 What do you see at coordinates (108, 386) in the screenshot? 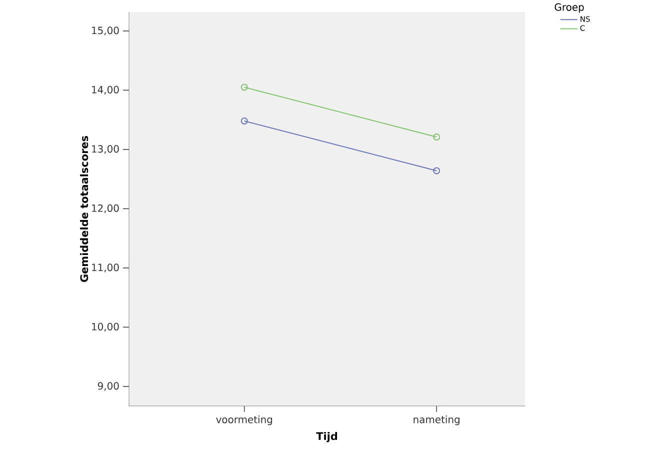
I see `y-tick-label: 9,00` at bounding box center [108, 386].